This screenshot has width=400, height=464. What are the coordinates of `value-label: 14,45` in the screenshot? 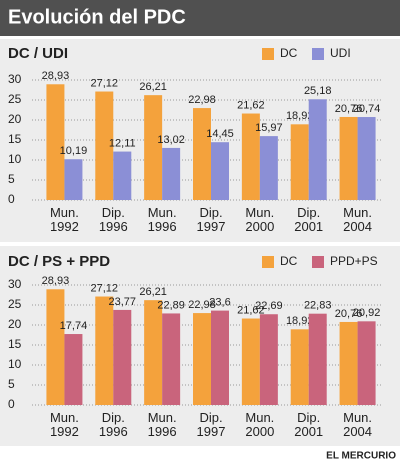 It's located at (220, 134).